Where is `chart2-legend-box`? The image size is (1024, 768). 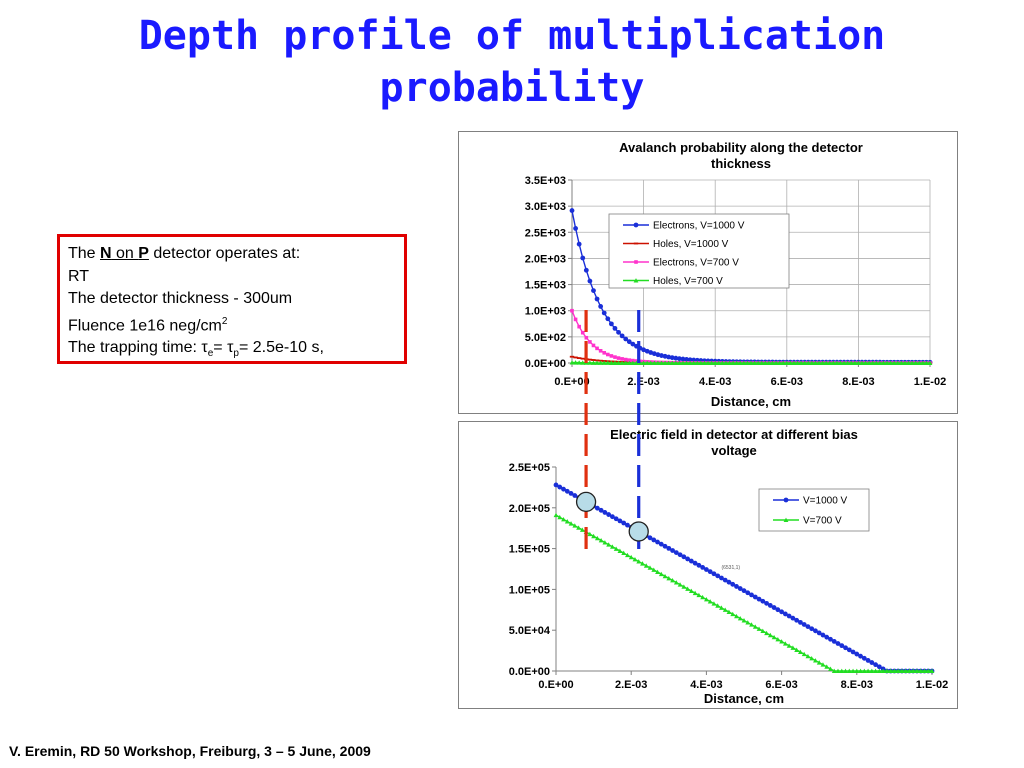 chart2-legend-box is located at coordinates (814, 510).